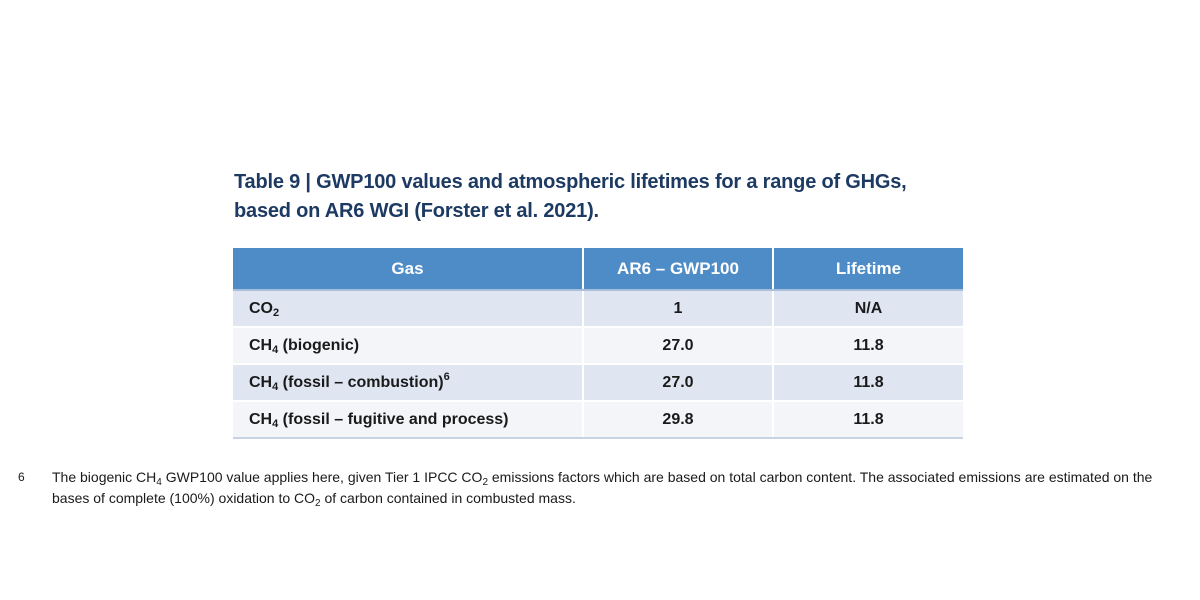  I want to click on header-gas: Gas, so click(408, 269).